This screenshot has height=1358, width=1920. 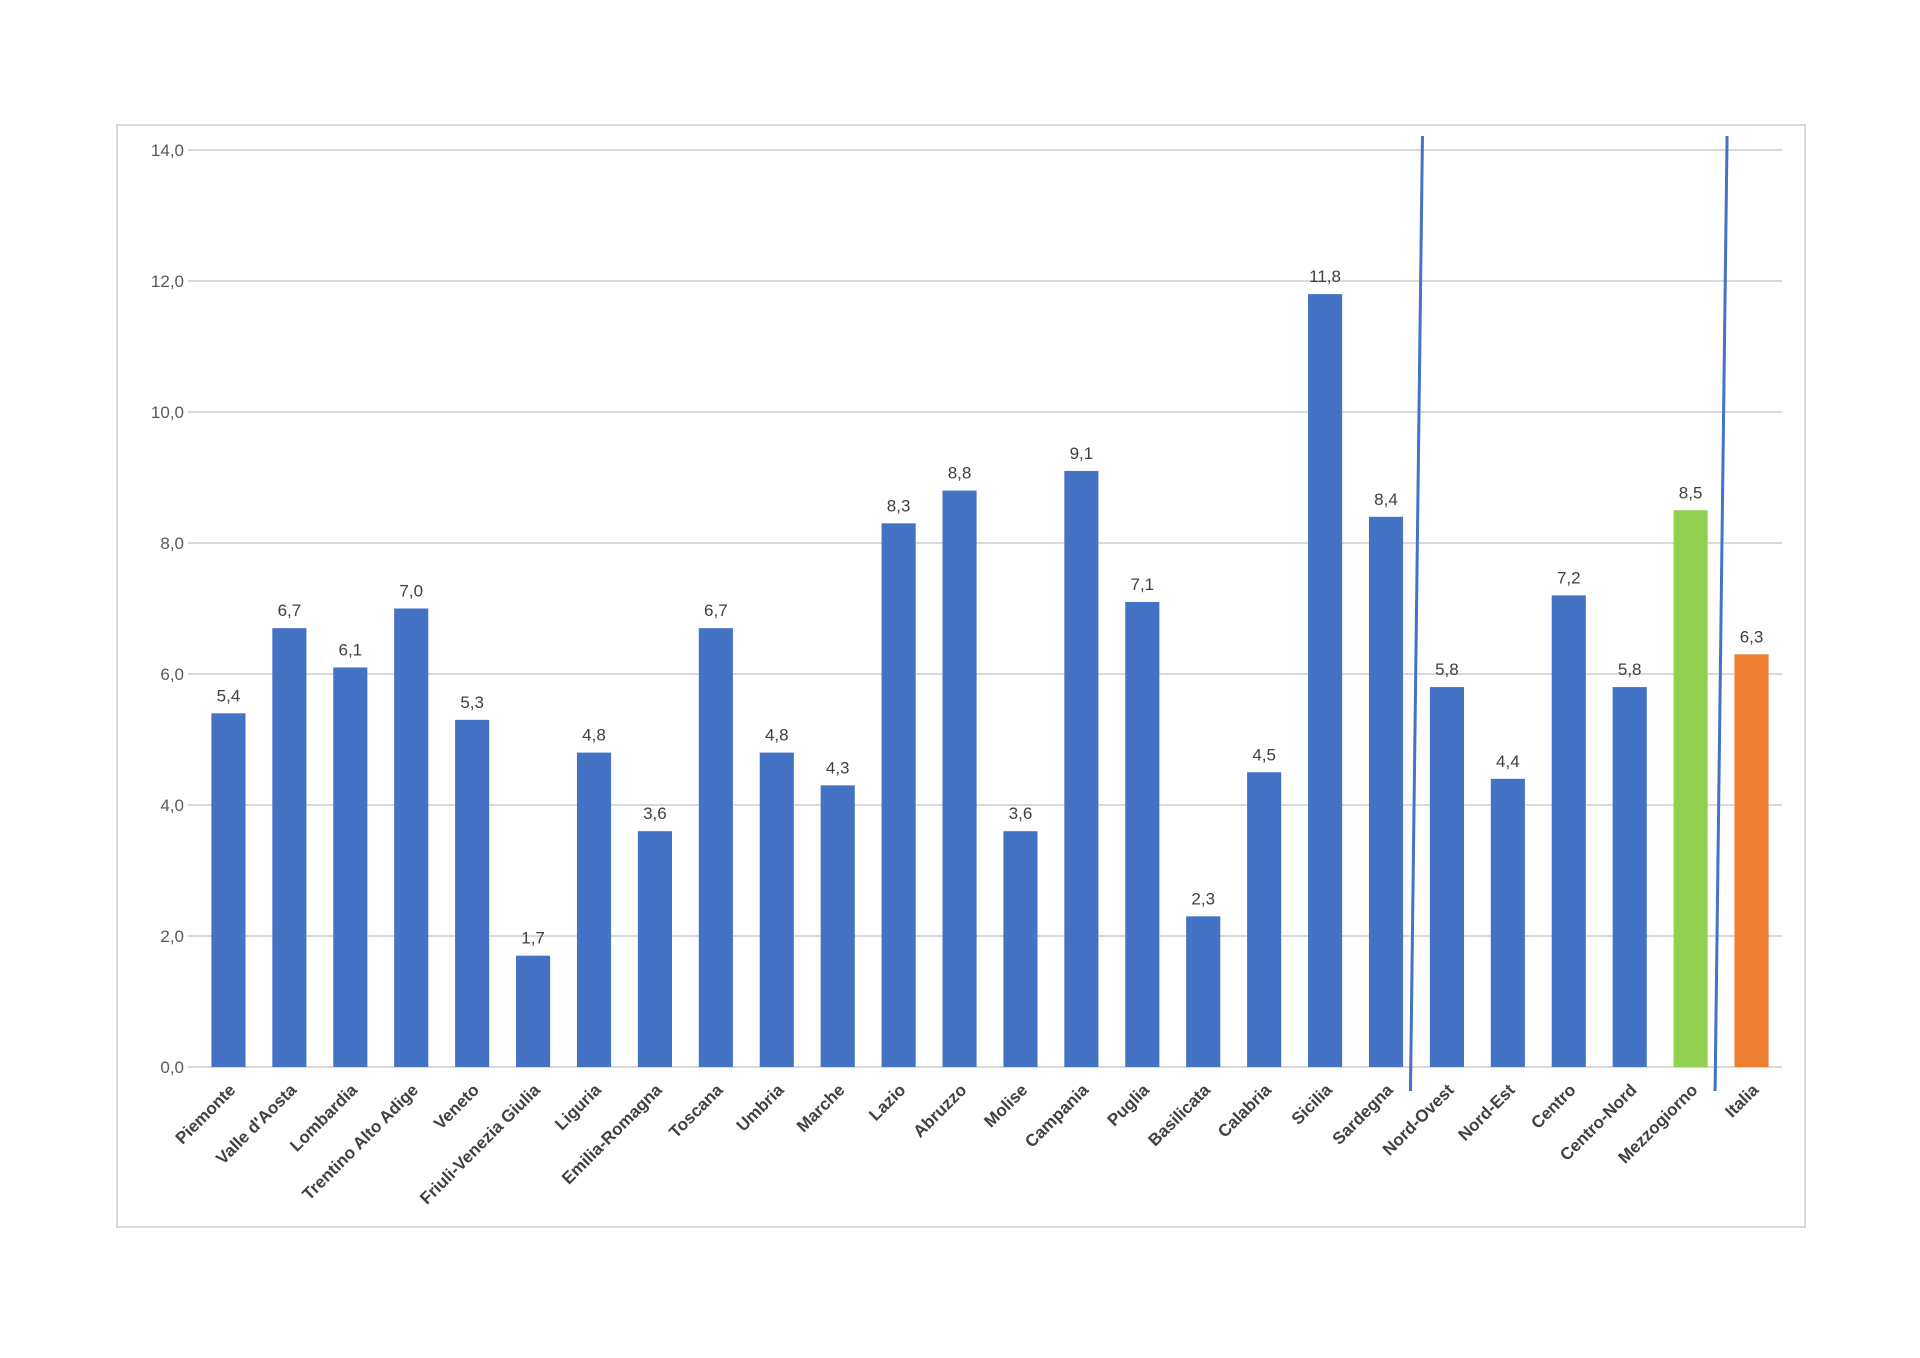 What do you see at coordinates (472, 702) in the screenshot?
I see `data-label: 5,3` at bounding box center [472, 702].